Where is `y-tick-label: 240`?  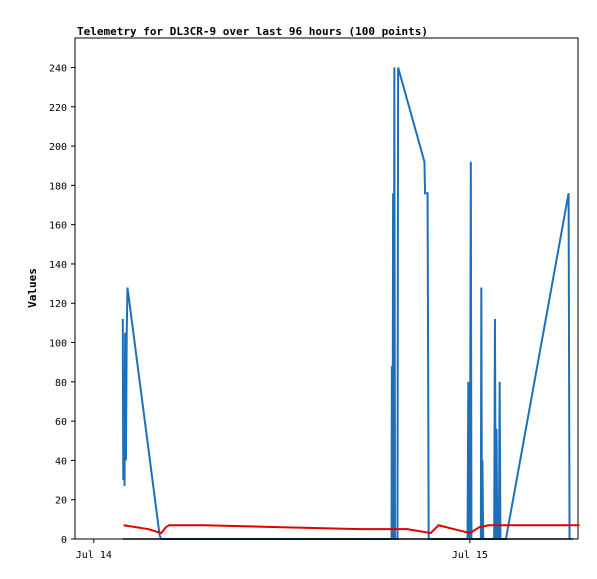 y-tick-label: 240 is located at coordinates (58, 68).